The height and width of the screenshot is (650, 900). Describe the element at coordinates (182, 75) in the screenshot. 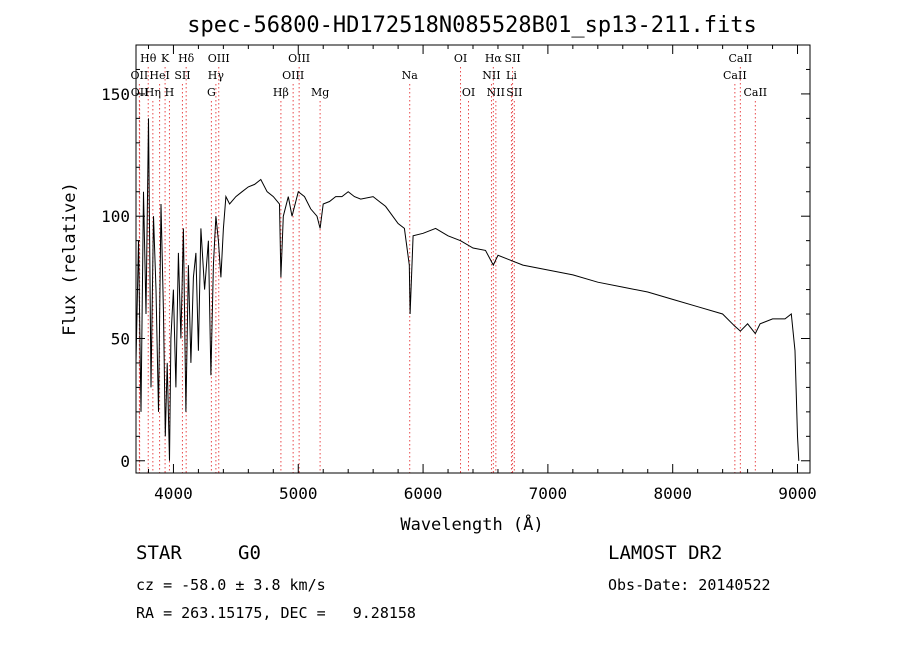

I see `line-label-11: SII` at that location.